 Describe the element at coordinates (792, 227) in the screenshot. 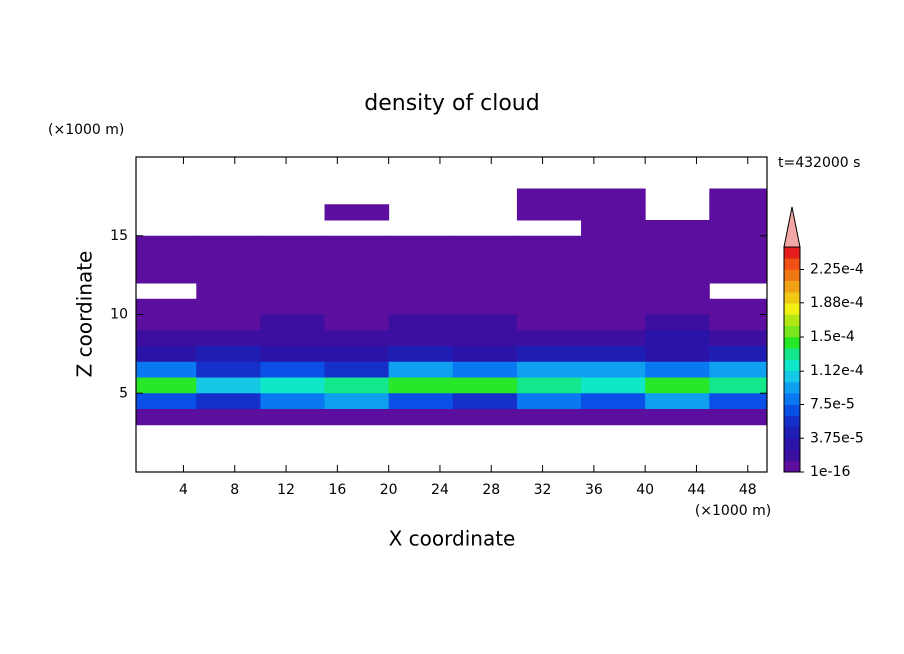

I see `colorbar-extend` at that location.